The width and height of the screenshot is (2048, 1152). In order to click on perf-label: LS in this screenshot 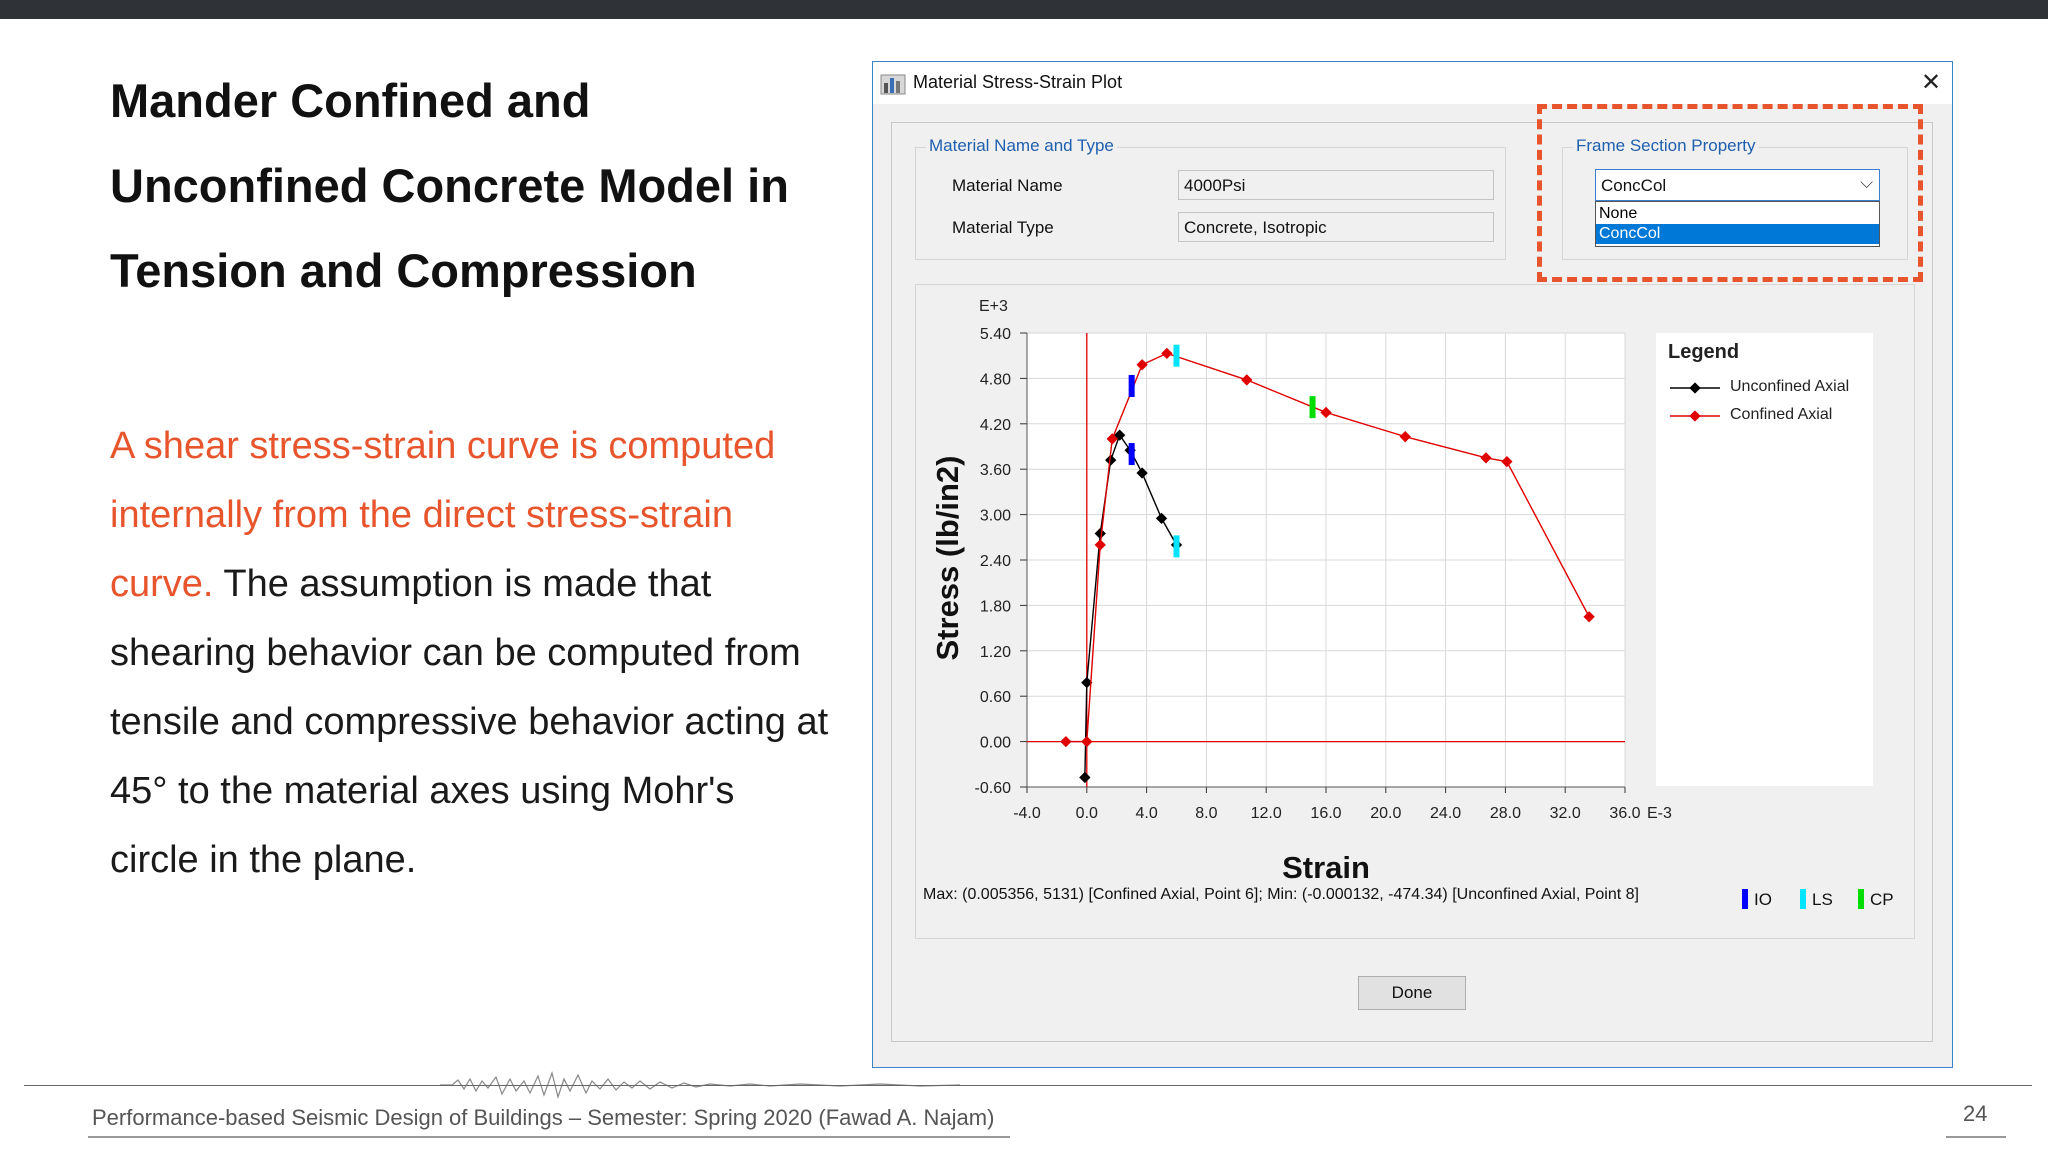, I will do `click(1822, 899)`.